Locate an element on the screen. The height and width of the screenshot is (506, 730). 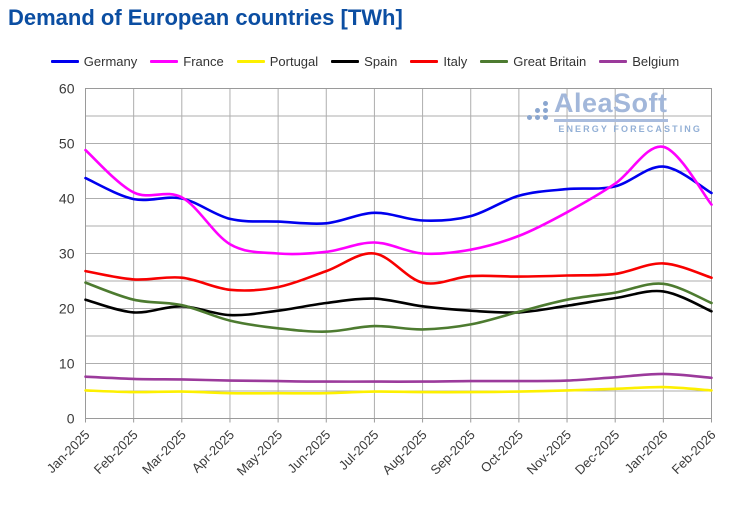
x-tick-label: May-2025 is located at coordinates (259, 452).